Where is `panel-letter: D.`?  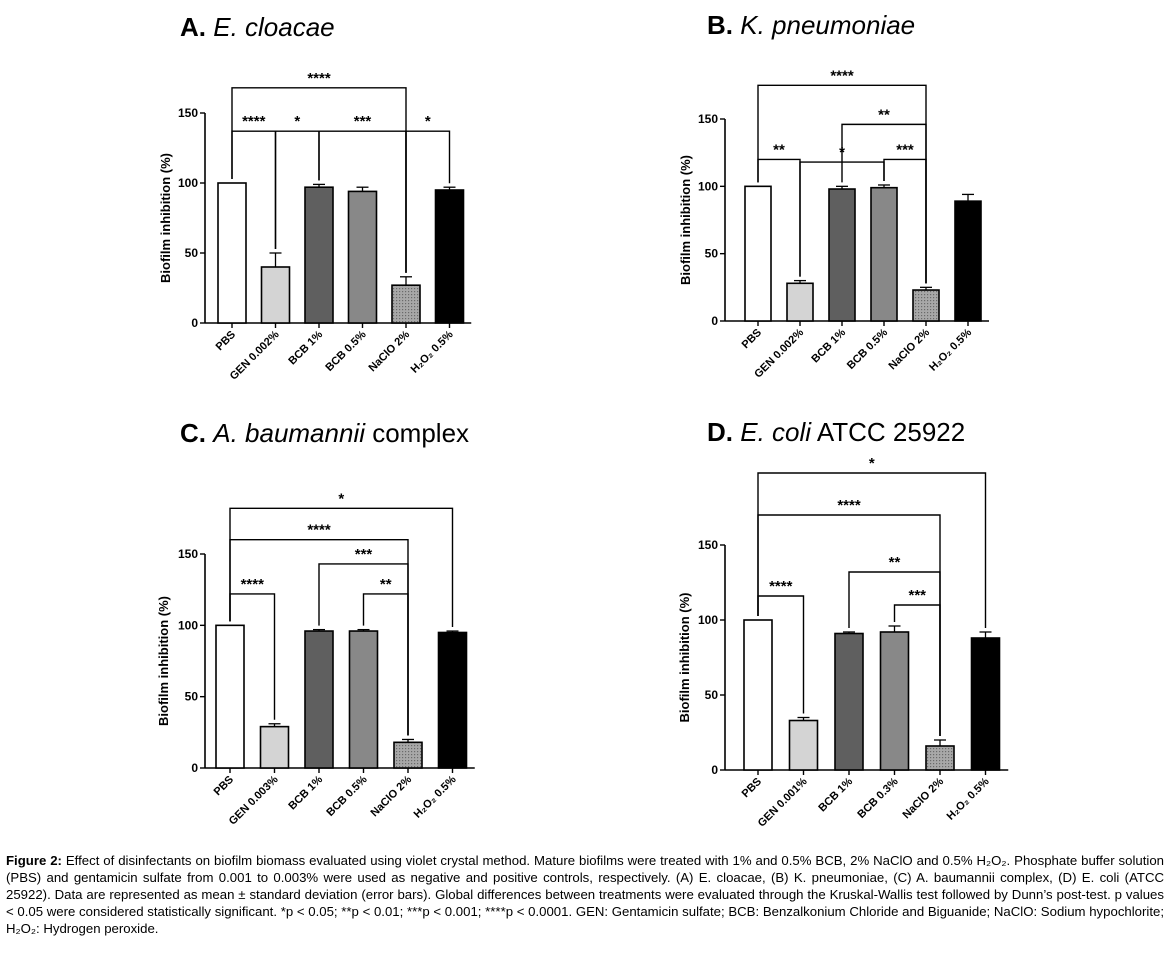 panel-letter: D. is located at coordinates (723, 432).